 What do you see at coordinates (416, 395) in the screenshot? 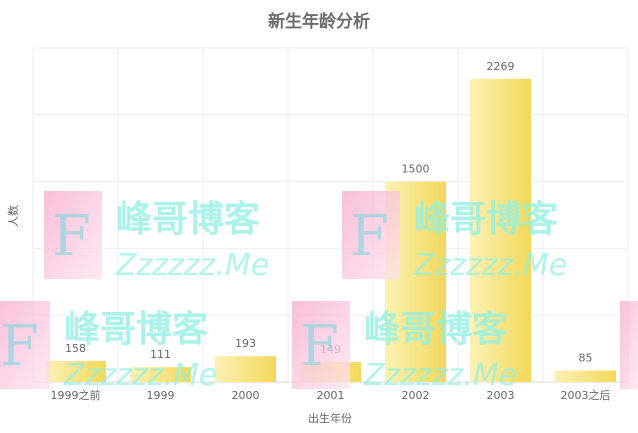
I see `x-tick-label: 2002` at bounding box center [416, 395].